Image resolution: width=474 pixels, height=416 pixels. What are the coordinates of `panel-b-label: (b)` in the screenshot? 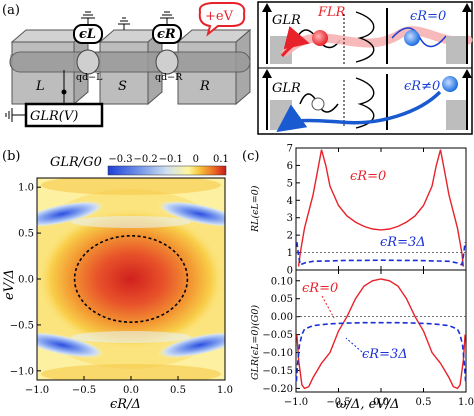 It's located at (11, 156).